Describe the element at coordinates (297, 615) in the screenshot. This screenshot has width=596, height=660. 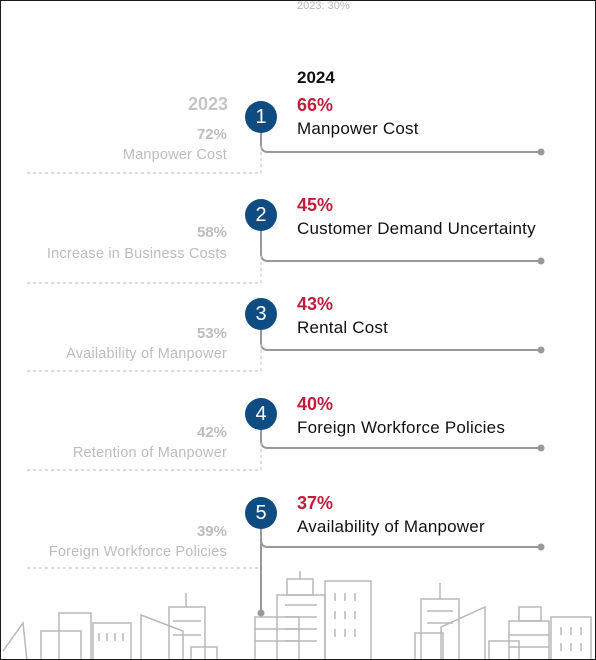
I see `city-skyline-illustration` at that location.